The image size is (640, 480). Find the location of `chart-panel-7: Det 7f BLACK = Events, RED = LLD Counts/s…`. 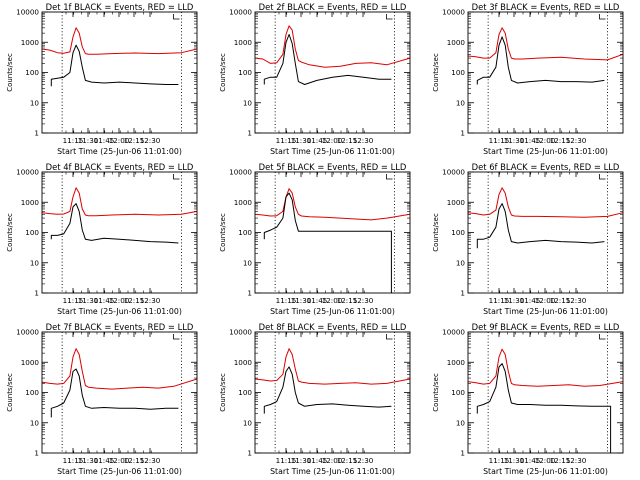

chart-panel-7: Det 7f BLACK = Events, RED = LLD Counts/s… is located at coordinates (102, 399).